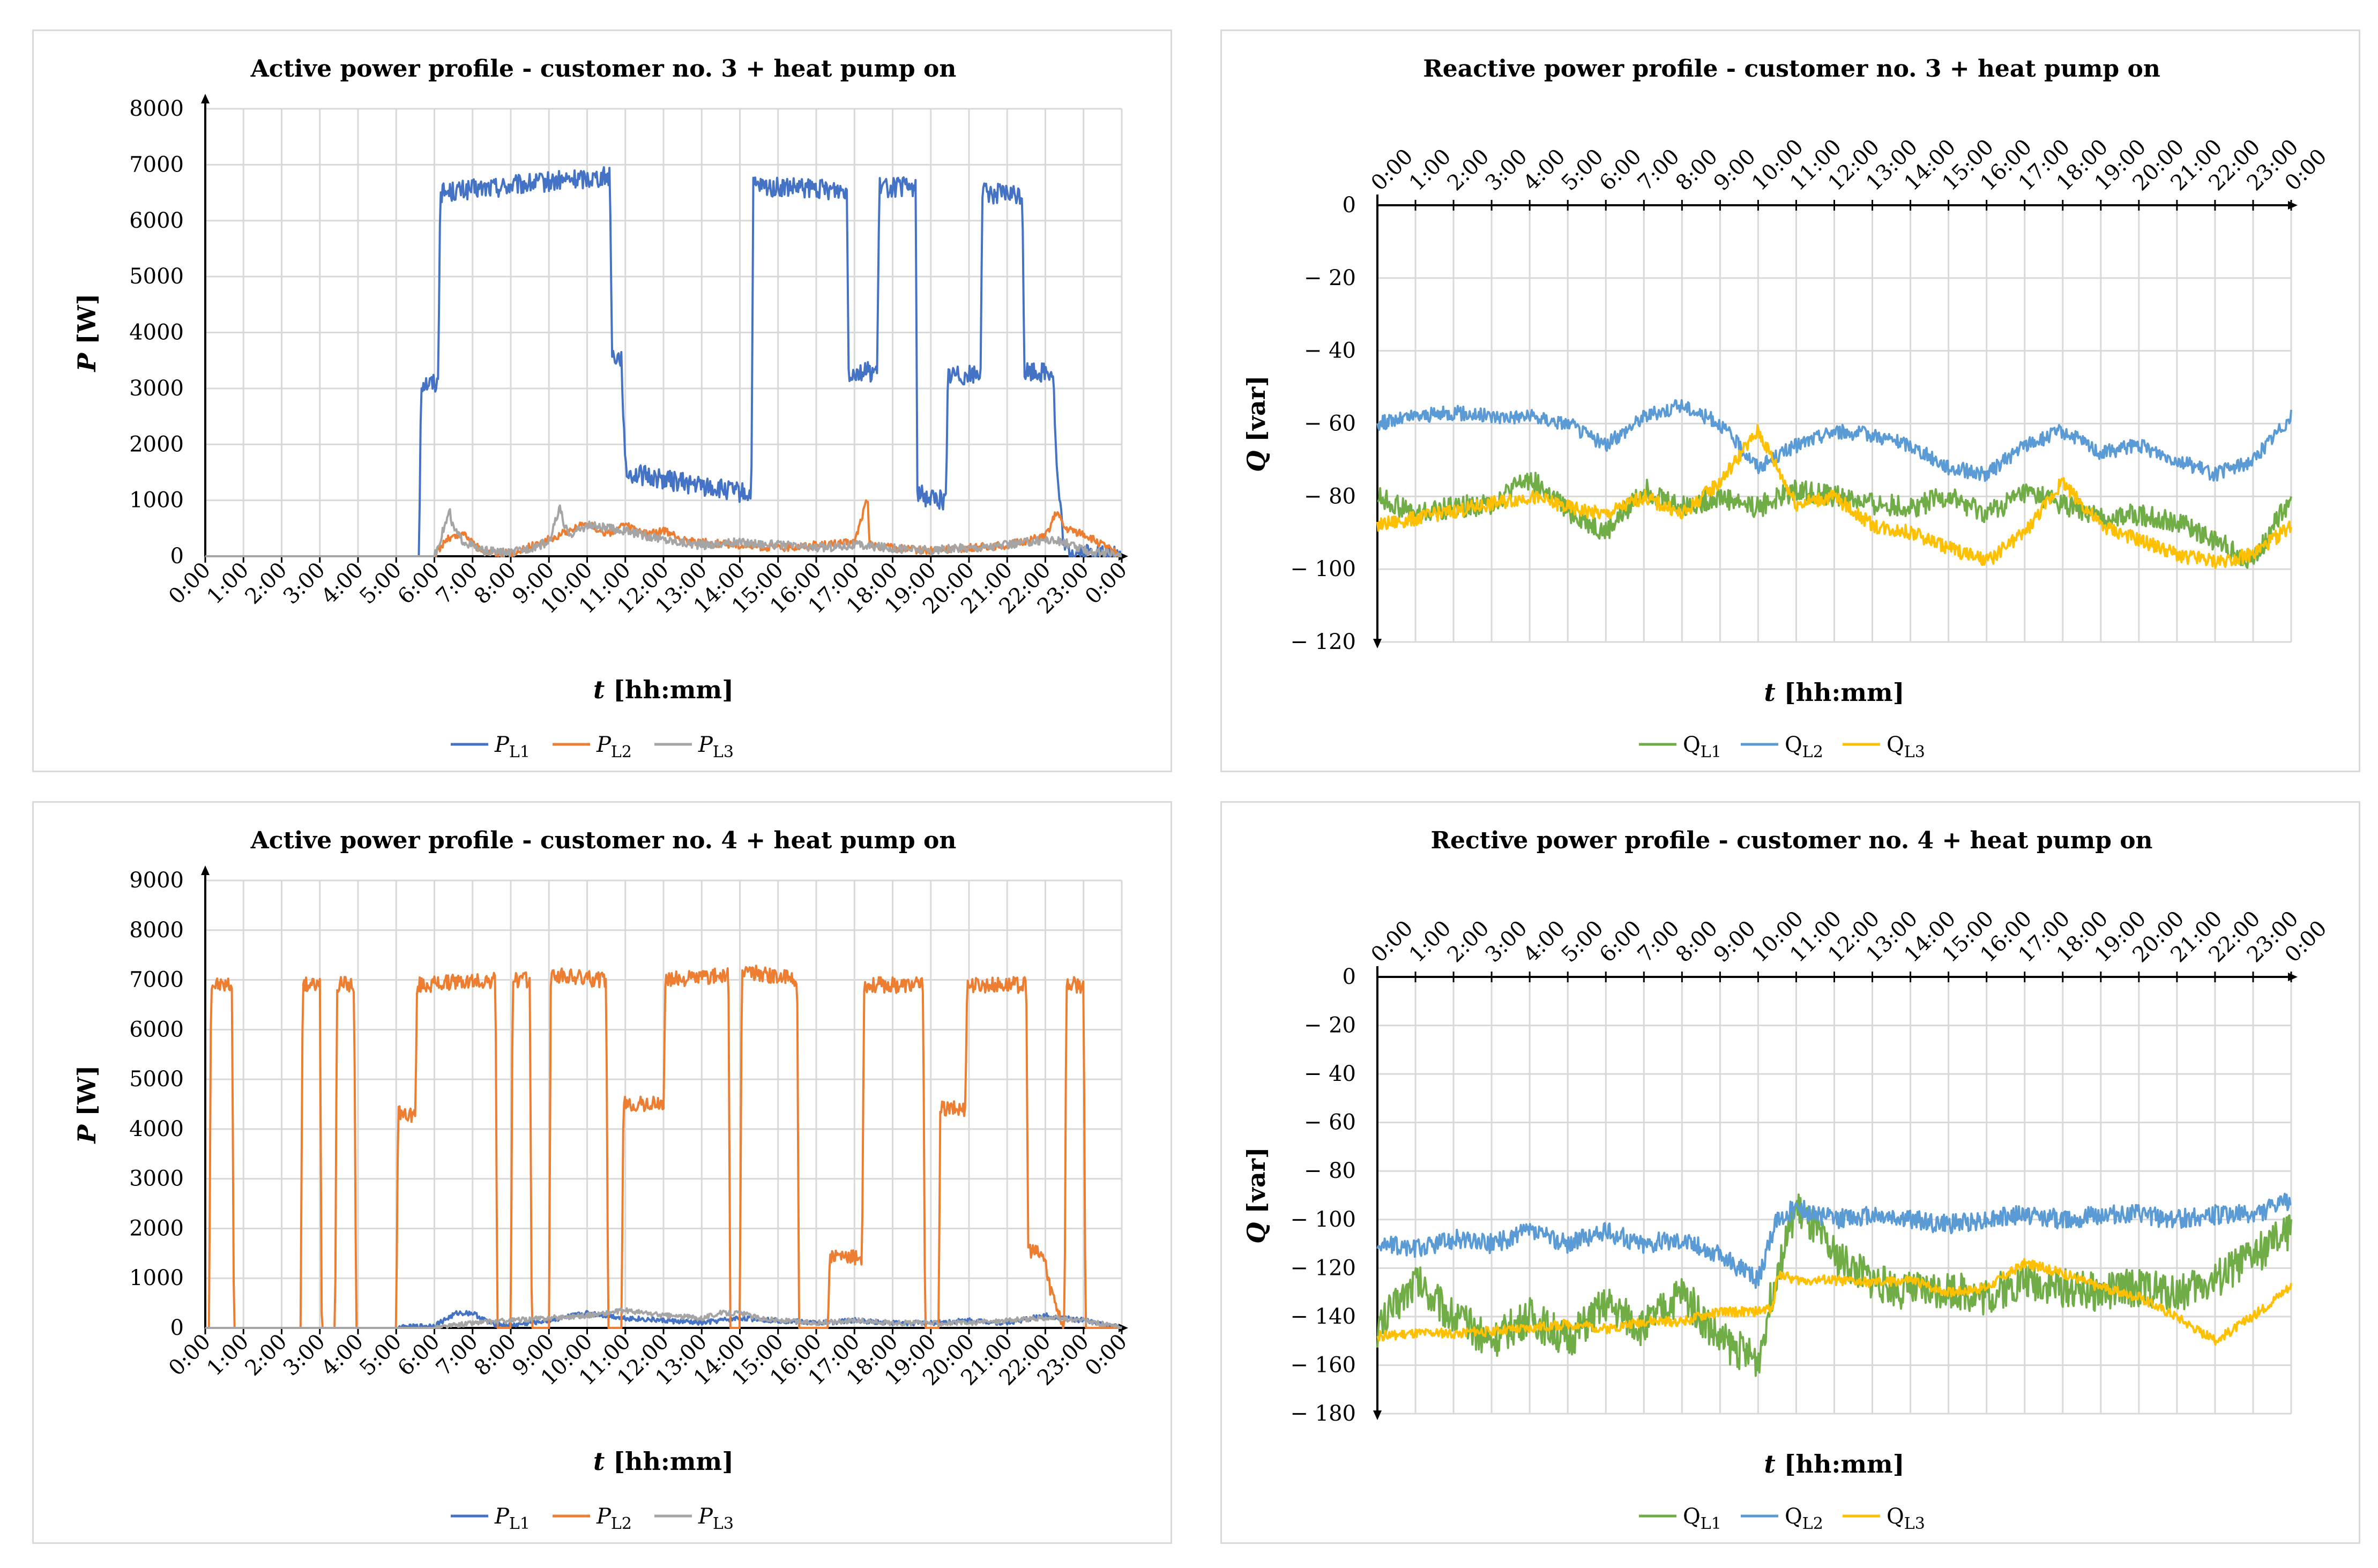  I want to click on y-tick-label: 3000, so click(156, 388).